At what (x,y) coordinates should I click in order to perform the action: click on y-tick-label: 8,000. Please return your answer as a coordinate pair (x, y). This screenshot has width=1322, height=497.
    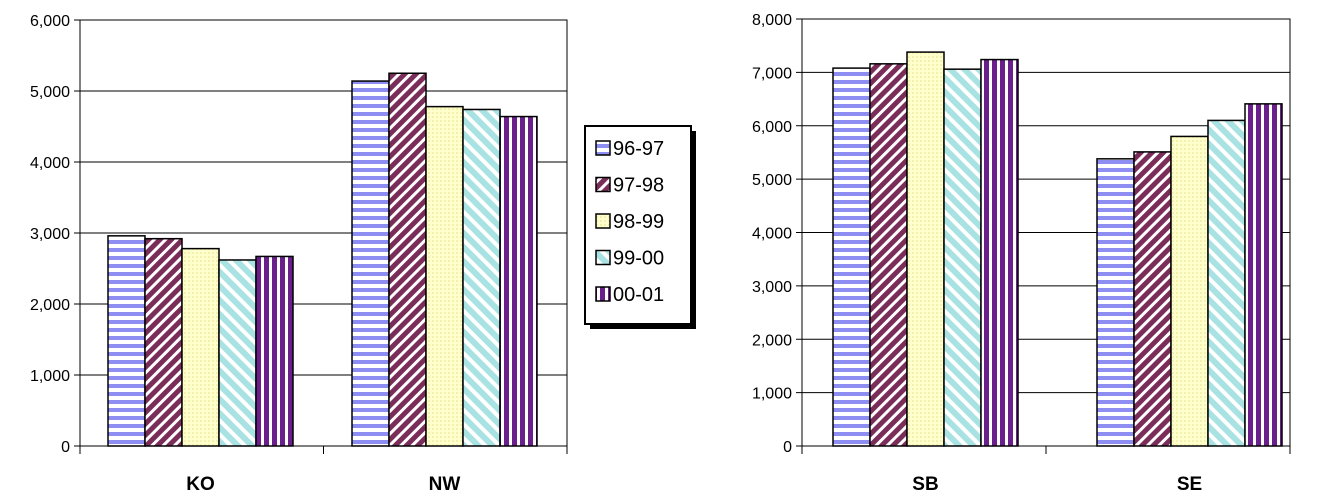
    Looking at the image, I should click on (772, 20).